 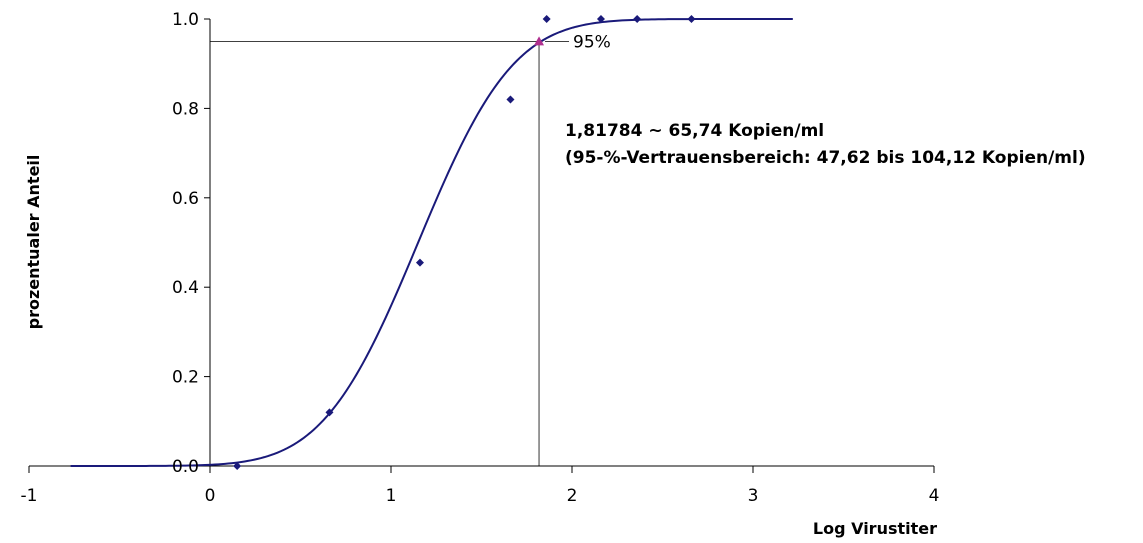 I want to click on marker-95-label: 95%, so click(x=592, y=42).